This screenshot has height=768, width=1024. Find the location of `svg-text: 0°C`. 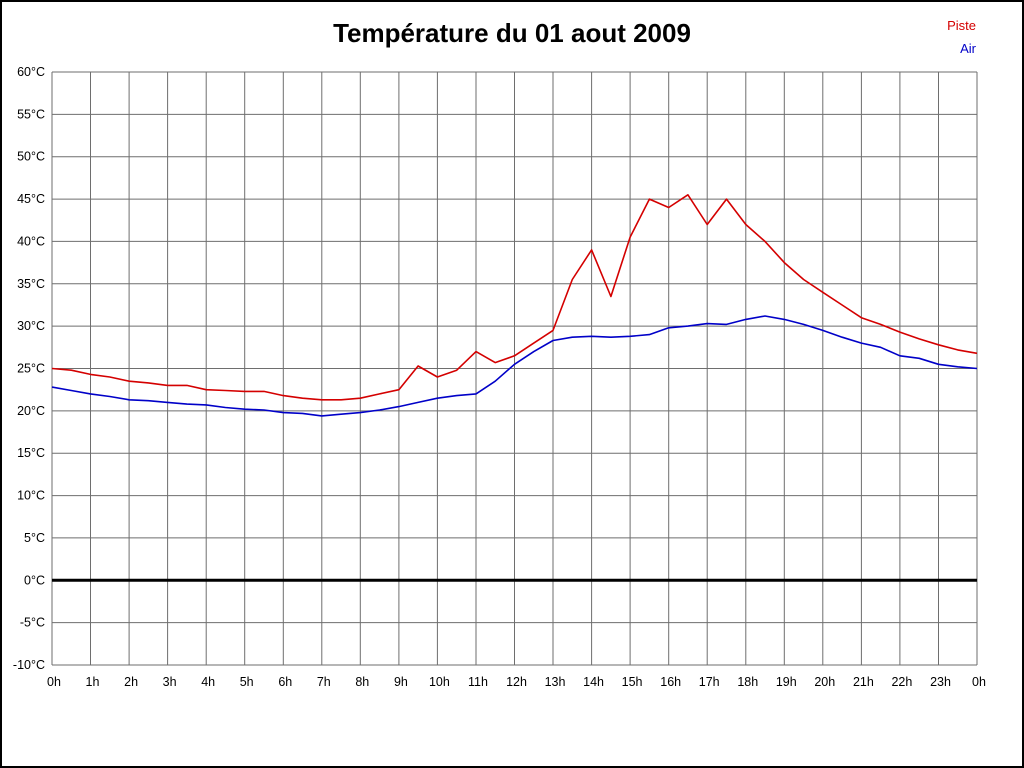

svg-text: 0°C is located at coordinates (34, 580).